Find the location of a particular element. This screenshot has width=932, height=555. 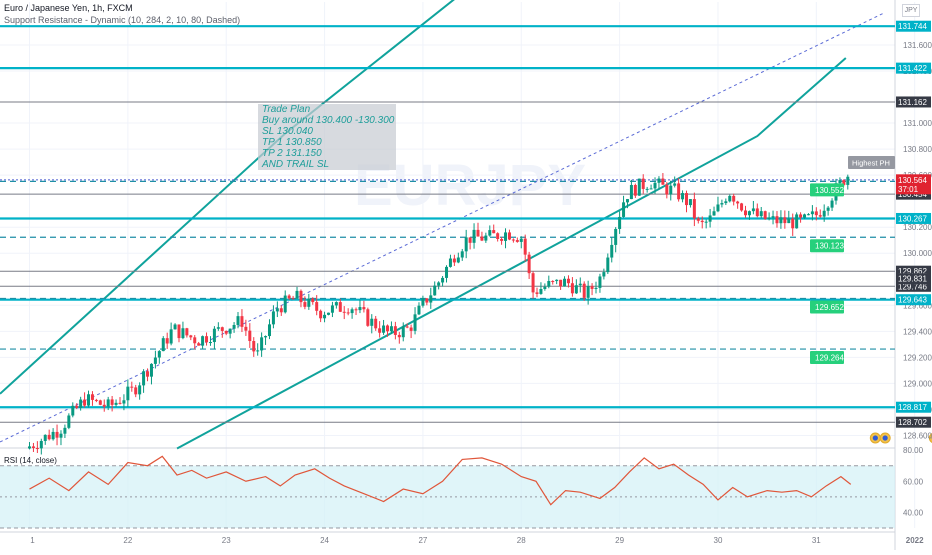

currency-badge: JPY is located at coordinates (911, 10).